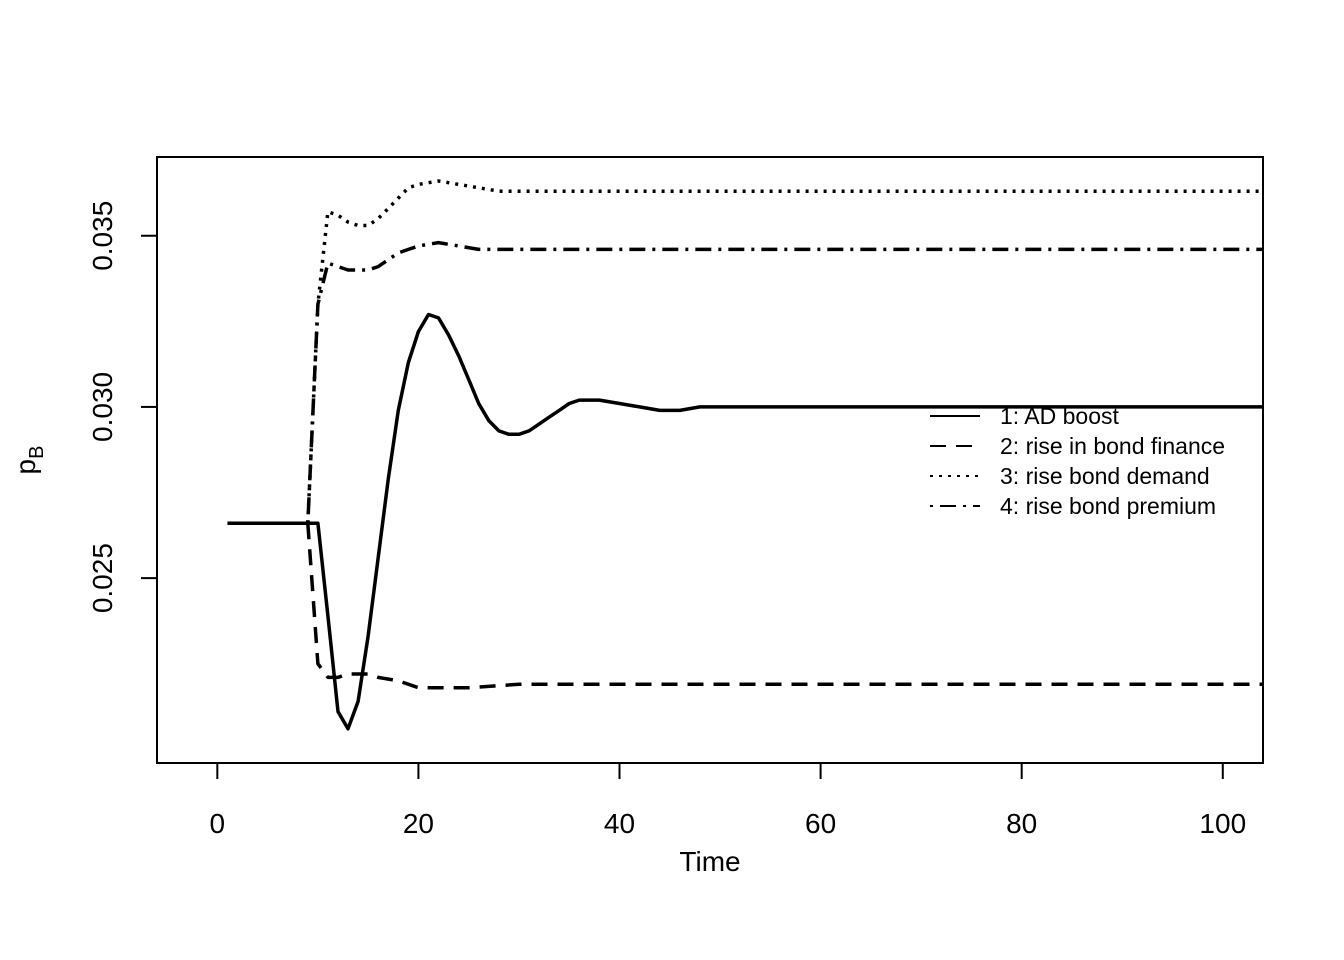 Image resolution: width=1344 pixels, height=960 pixels. I want to click on y-tick-label: 0.025, so click(102, 578).